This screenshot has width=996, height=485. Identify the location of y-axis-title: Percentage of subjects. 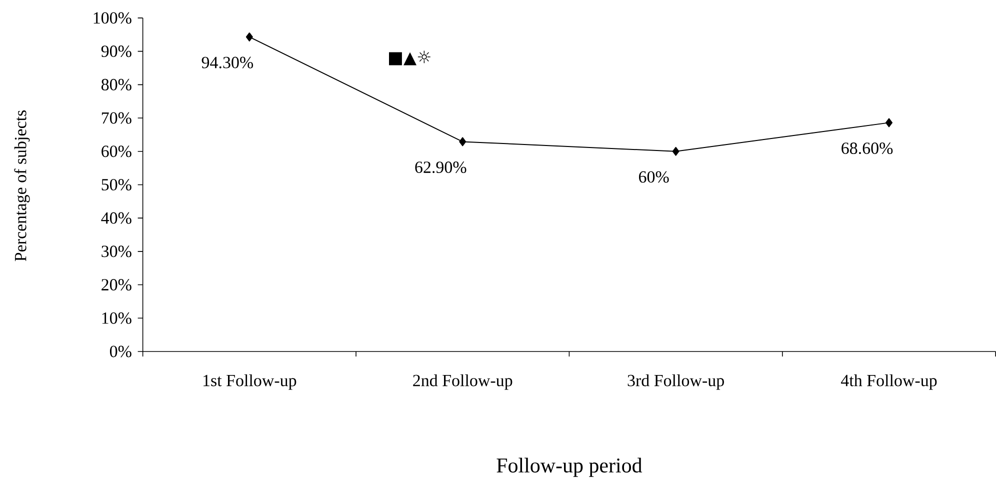
(22, 185).